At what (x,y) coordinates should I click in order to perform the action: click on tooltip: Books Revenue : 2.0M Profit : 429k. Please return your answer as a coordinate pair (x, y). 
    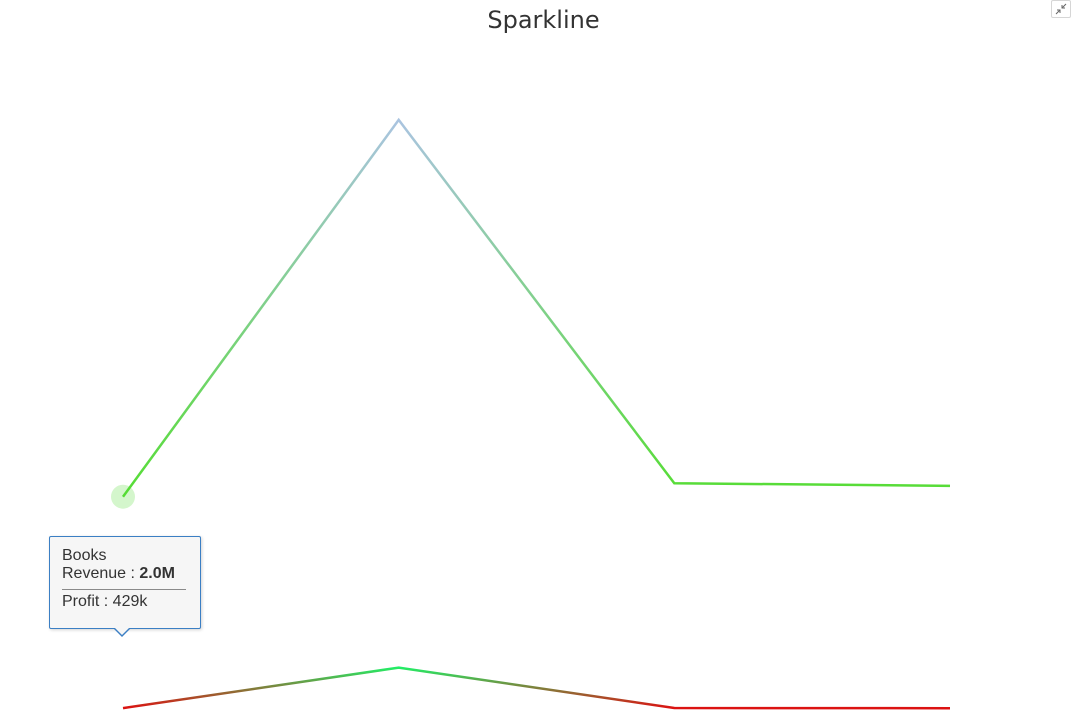
    Looking at the image, I should click on (125, 582).